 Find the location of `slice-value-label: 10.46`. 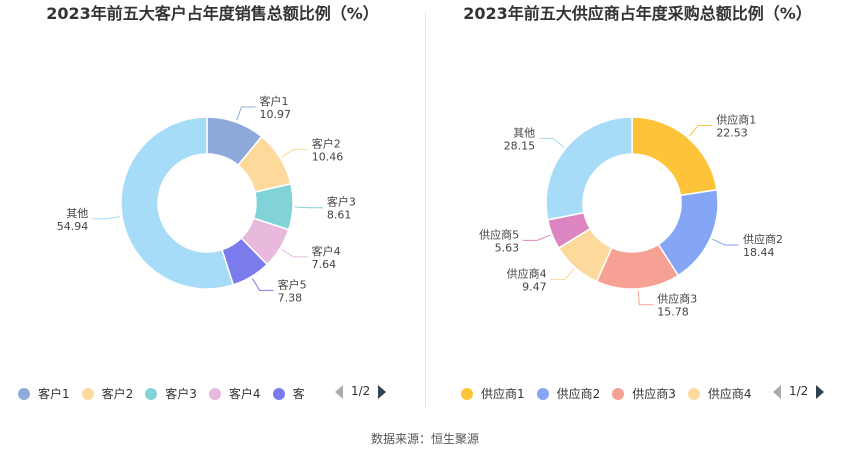

slice-value-label: 10.46 is located at coordinates (328, 156).